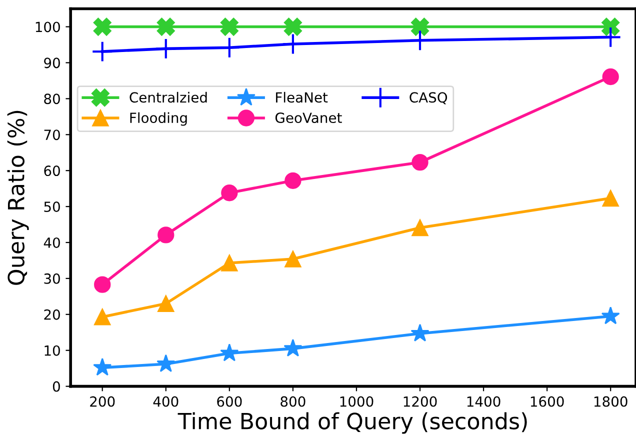 The width and height of the screenshot is (636, 439). What do you see at coordinates (52, 314) in the screenshot?
I see `y-tick-label: 20` at bounding box center [52, 314].